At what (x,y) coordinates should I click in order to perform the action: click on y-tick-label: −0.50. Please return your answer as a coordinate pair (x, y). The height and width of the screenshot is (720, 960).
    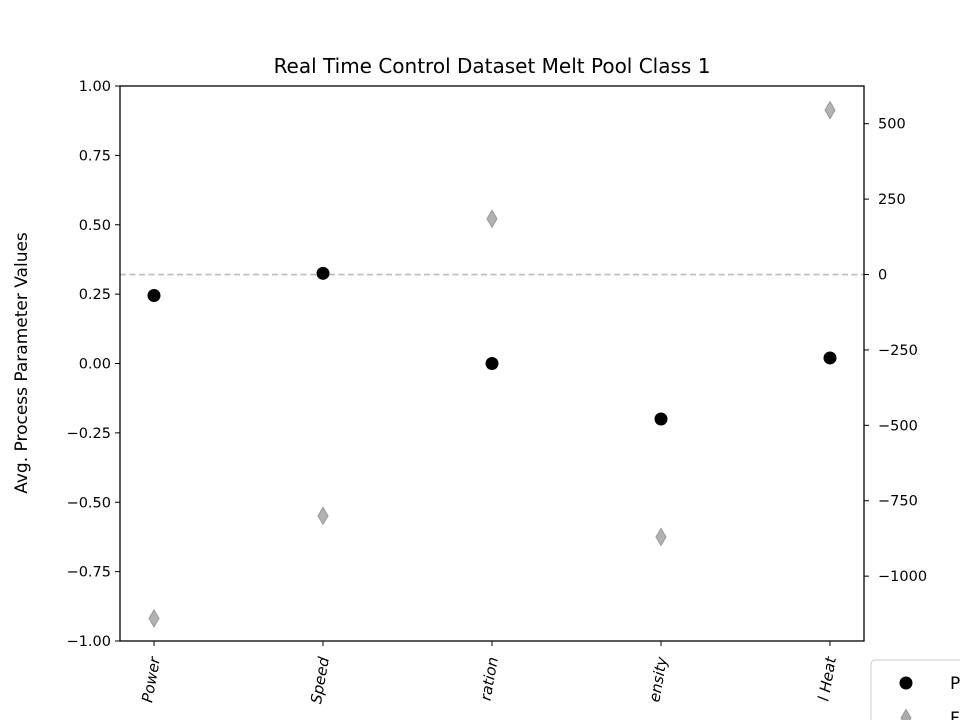
    Looking at the image, I should click on (89, 503).